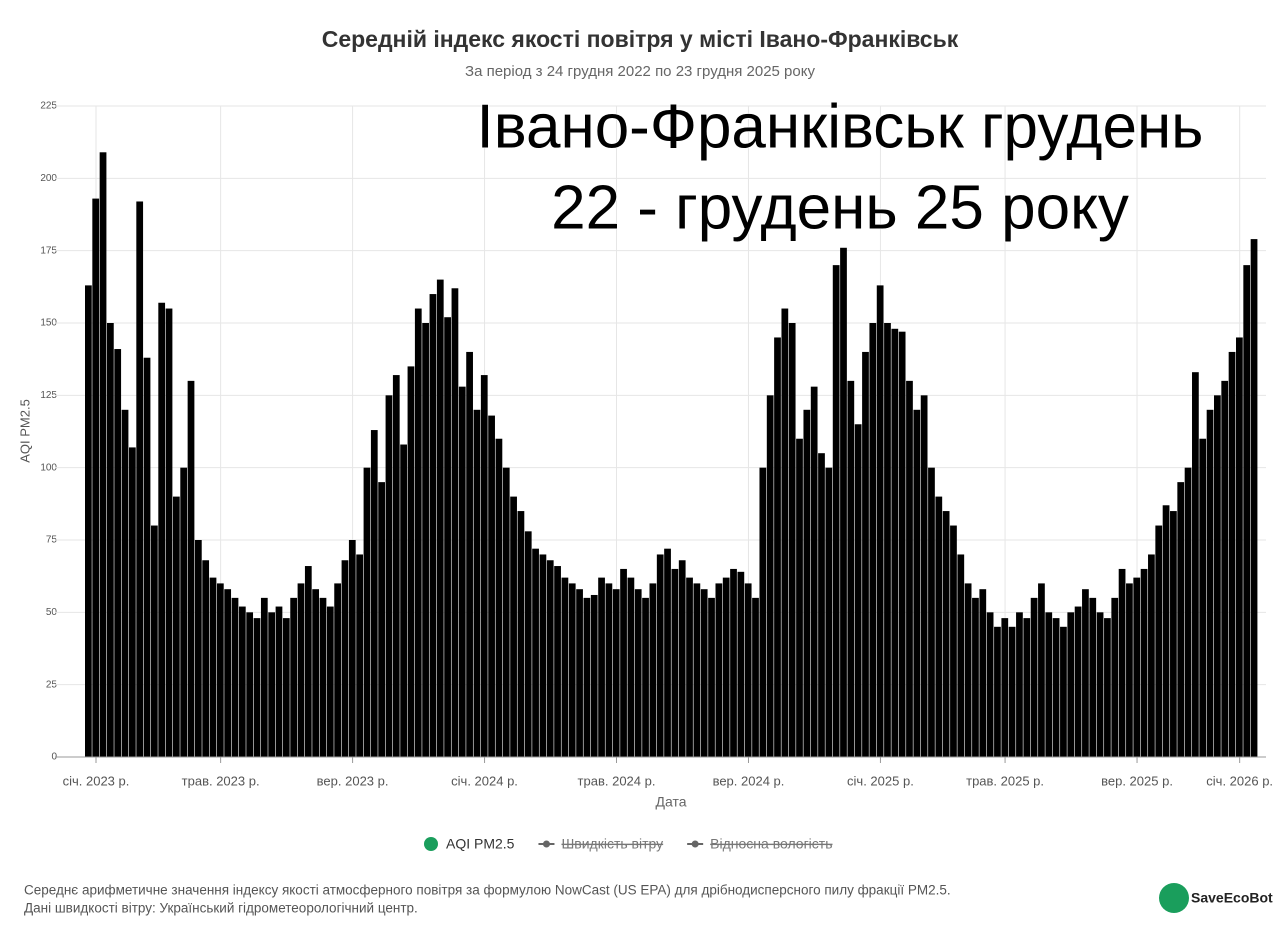  Describe the element at coordinates (484, 780) in the screenshot. I see `x-tick-label: січ. 2024 р.` at that location.